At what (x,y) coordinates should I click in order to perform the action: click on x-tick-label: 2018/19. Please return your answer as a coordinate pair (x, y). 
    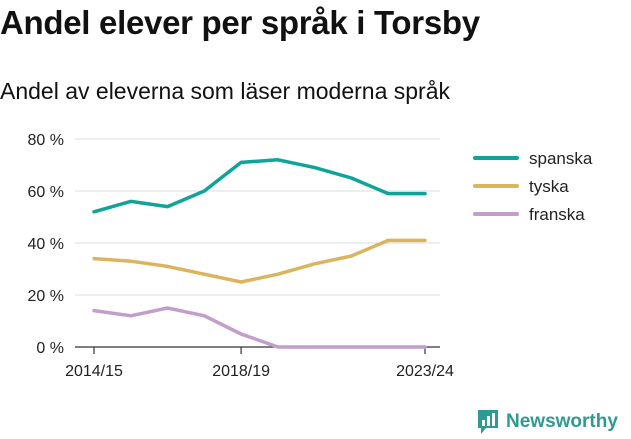
    Looking at the image, I should click on (241, 371).